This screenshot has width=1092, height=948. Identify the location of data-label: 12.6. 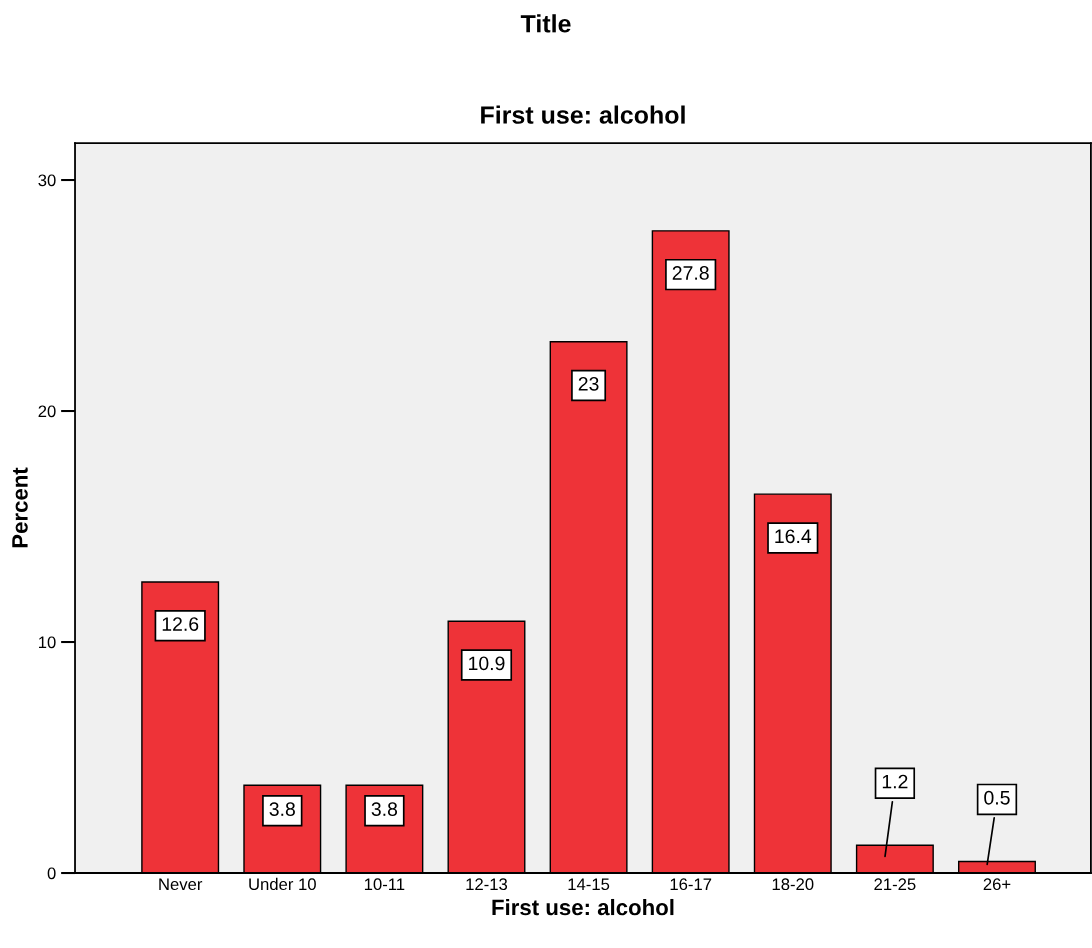
(180, 624).